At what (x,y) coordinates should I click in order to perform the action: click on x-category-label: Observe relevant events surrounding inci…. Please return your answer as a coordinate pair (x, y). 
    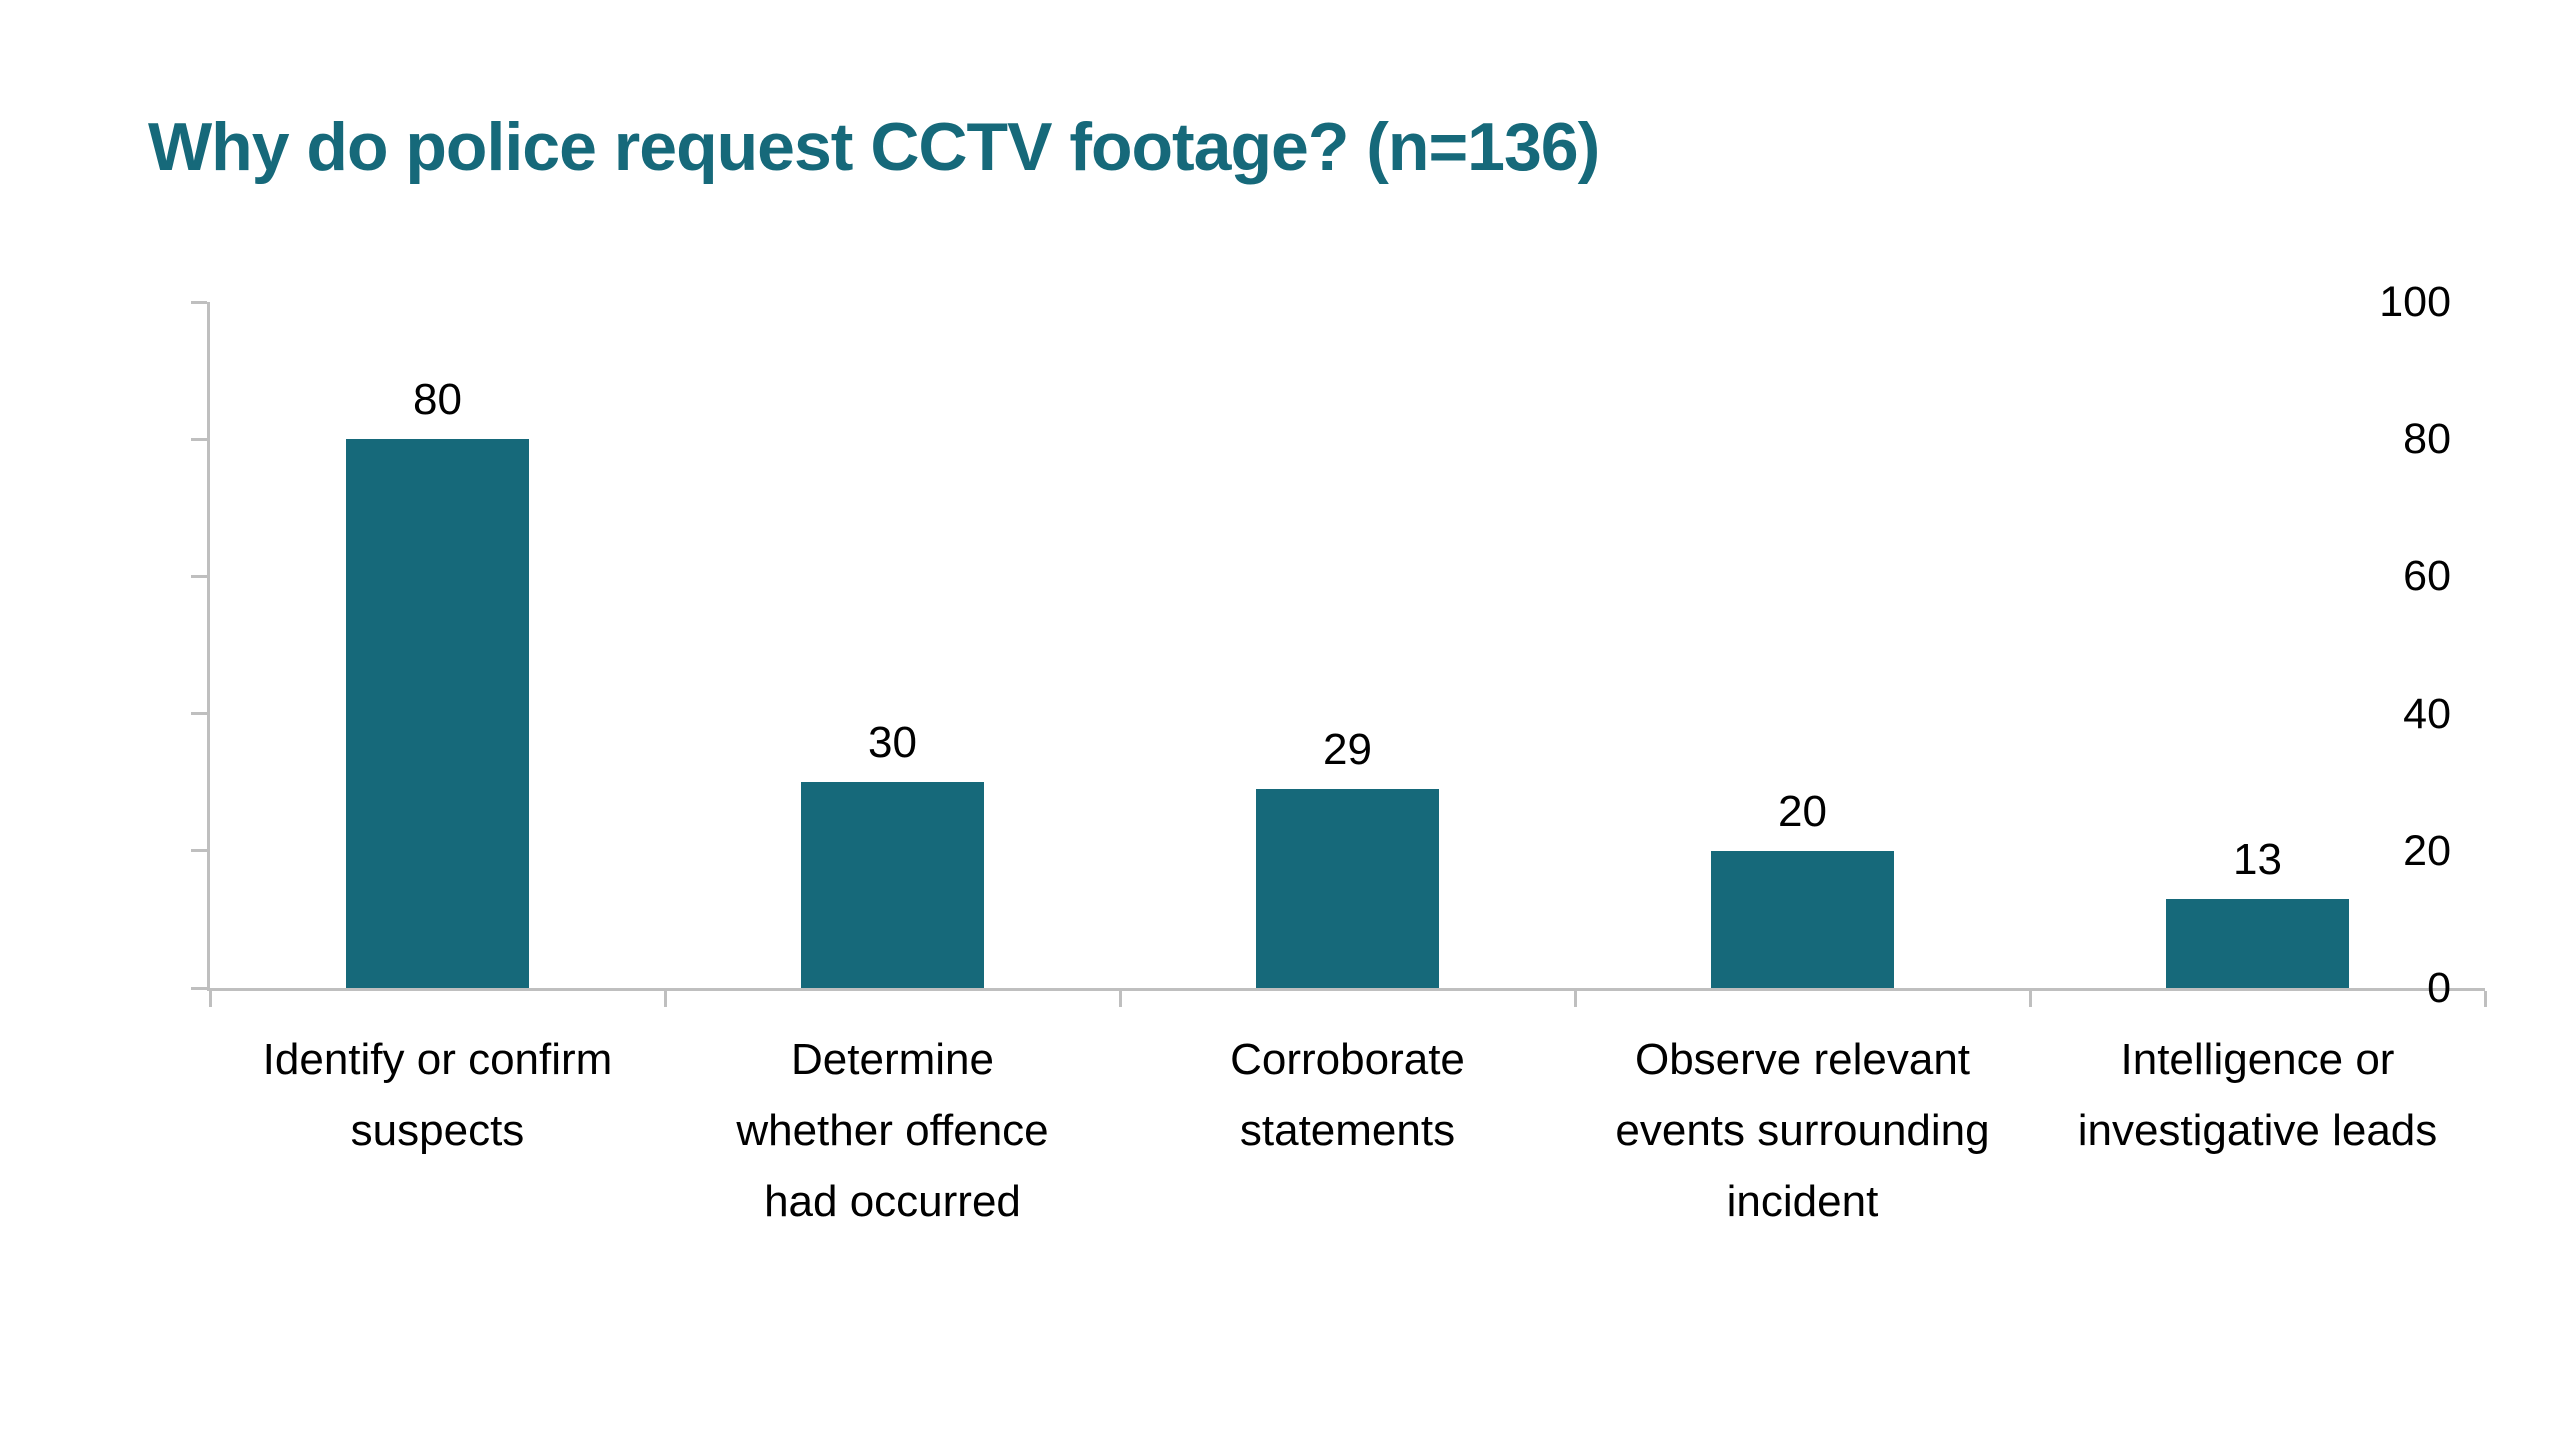
    Looking at the image, I should click on (1802, 1130).